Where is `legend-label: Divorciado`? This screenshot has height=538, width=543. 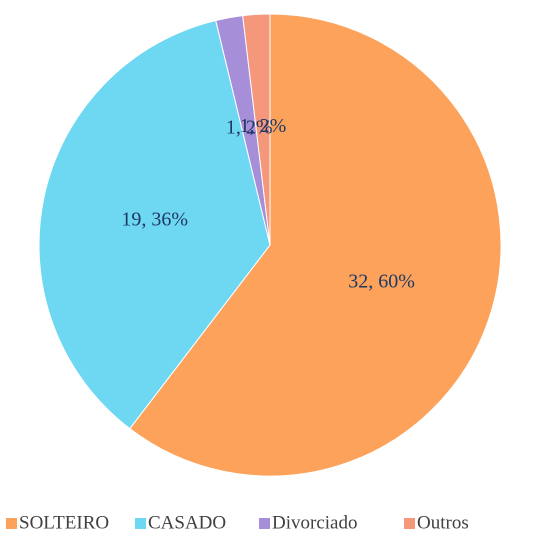
legend-label: Divorciado is located at coordinates (314, 522).